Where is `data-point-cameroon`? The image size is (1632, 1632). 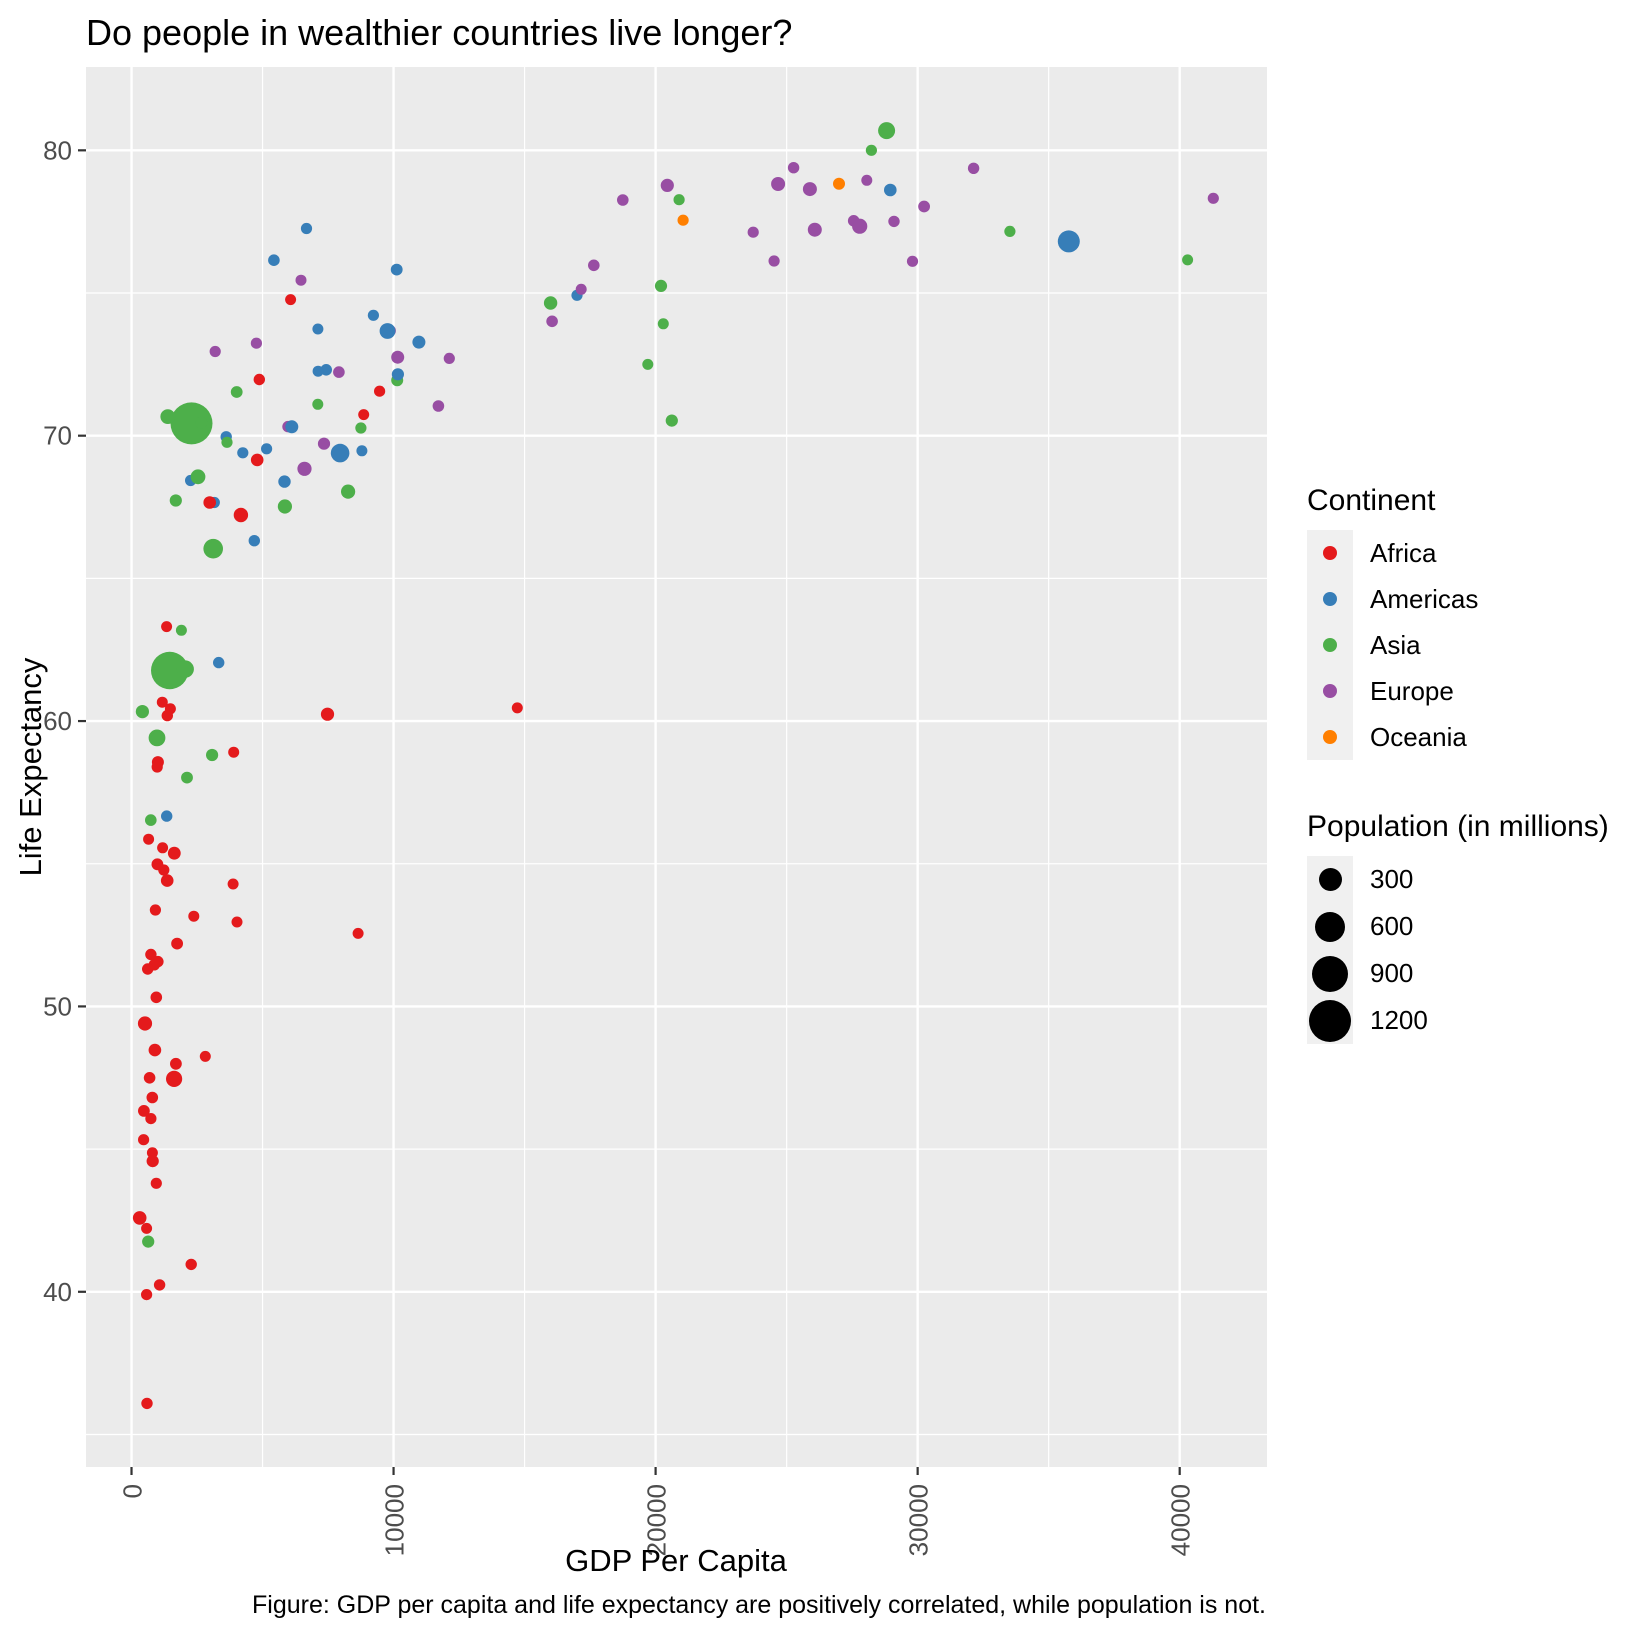
data-point-cameroon is located at coordinates (177, 943).